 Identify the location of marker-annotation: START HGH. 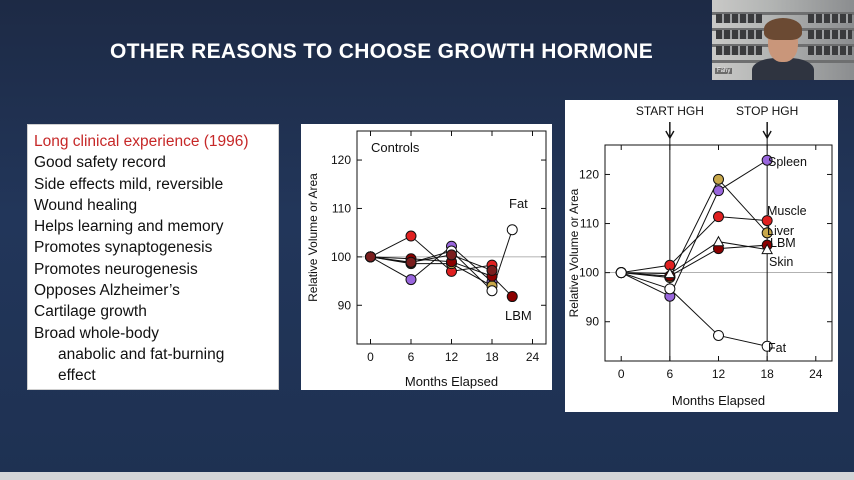
(670, 111).